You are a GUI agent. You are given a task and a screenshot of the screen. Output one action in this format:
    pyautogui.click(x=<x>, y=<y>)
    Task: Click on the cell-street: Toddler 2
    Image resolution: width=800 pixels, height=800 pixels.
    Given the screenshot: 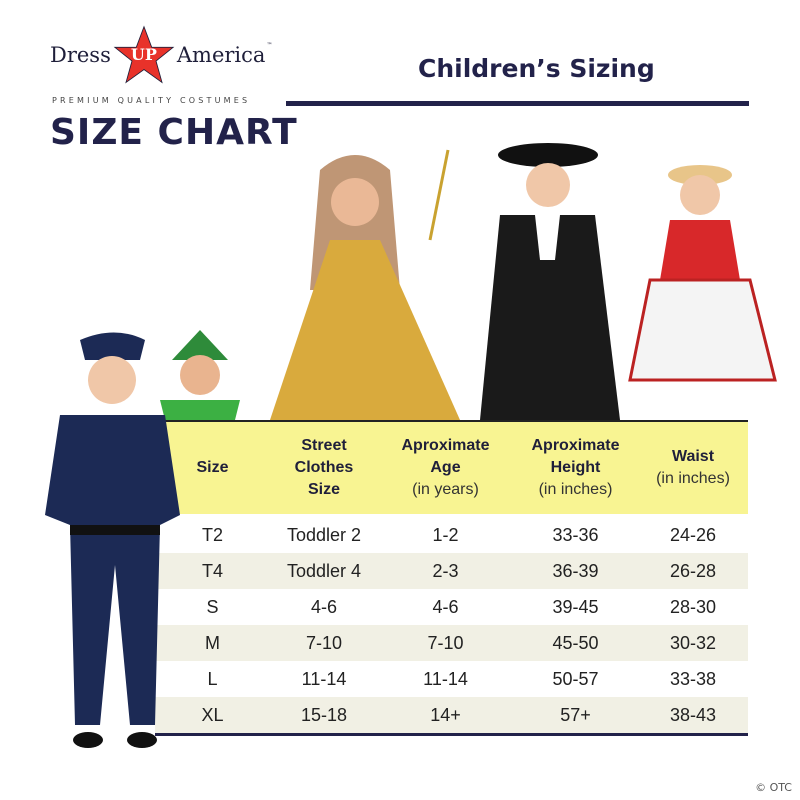 What is the action you would take?
    pyautogui.click(x=324, y=534)
    